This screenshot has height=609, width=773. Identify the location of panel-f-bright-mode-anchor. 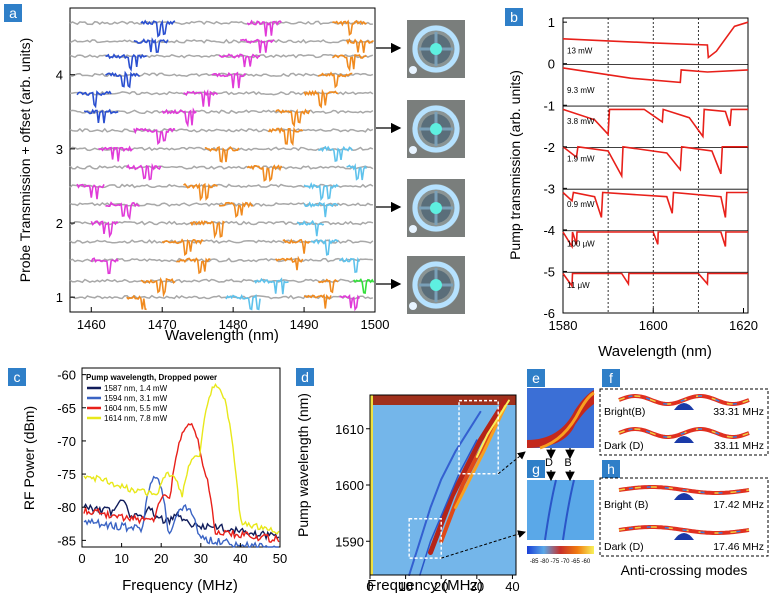
(684, 406).